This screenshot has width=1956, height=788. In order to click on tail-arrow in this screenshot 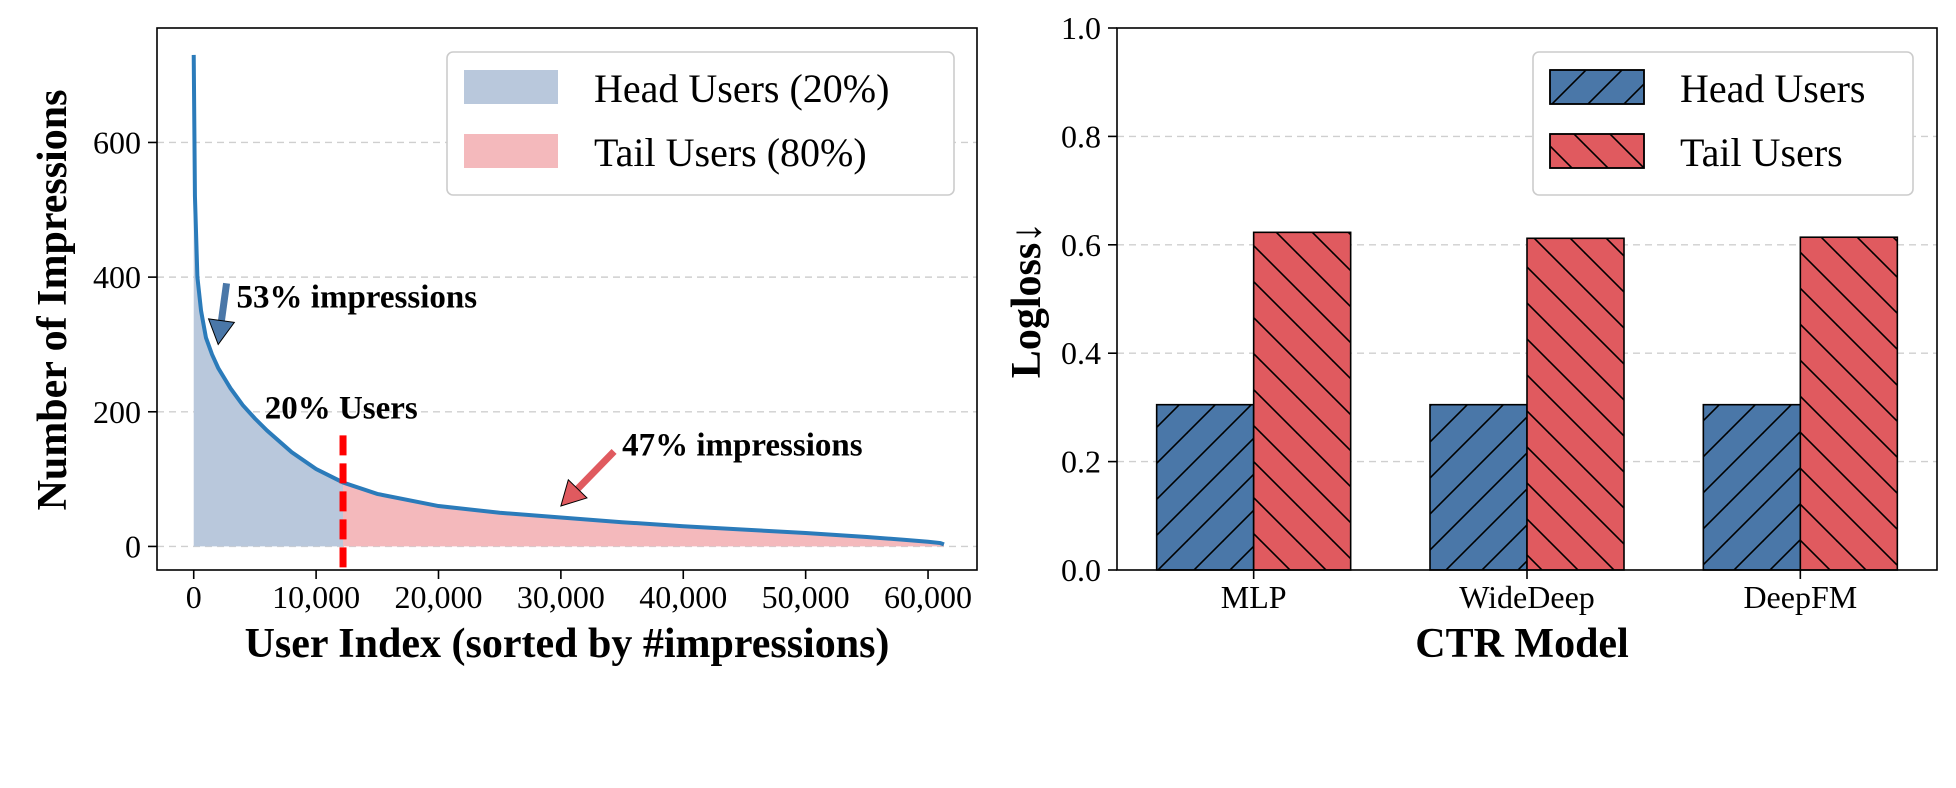, I will do `click(596, 470)`.